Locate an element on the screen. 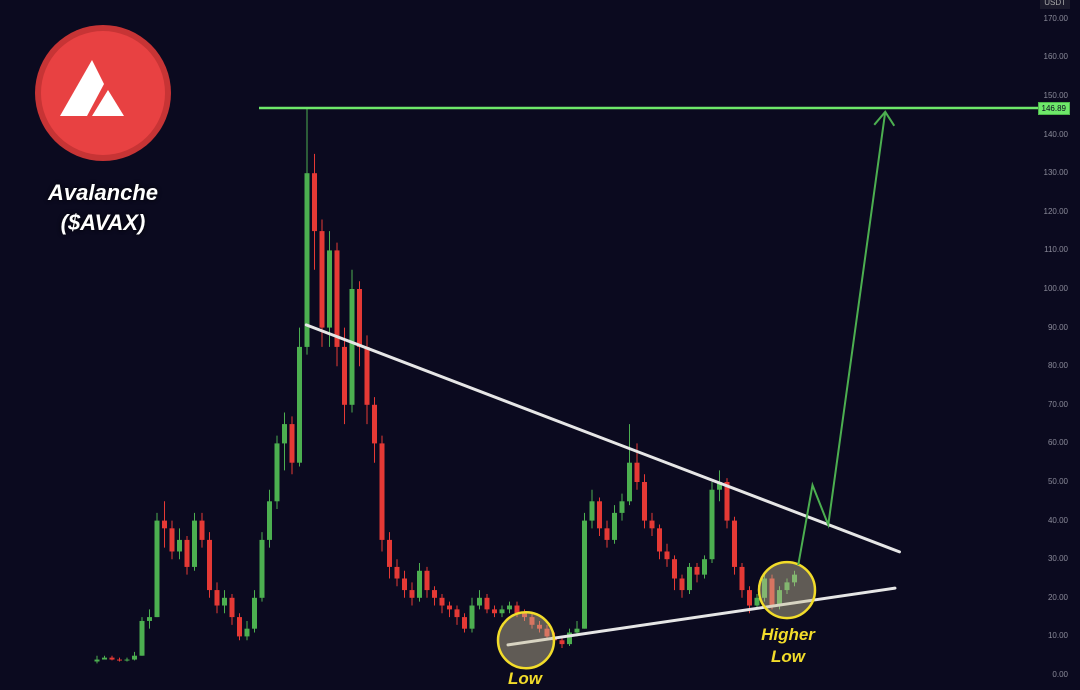  logo-small-triangle is located at coordinates (108, 103).